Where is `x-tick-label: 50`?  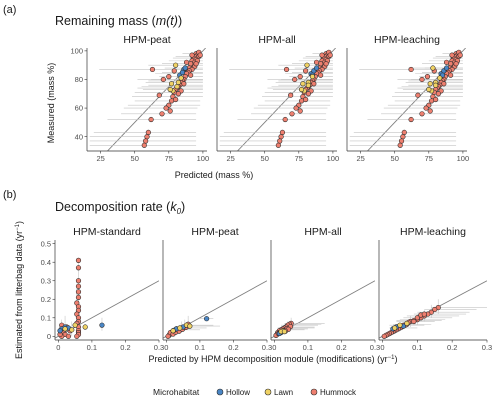 x-tick-label: 50 is located at coordinates (135, 158).